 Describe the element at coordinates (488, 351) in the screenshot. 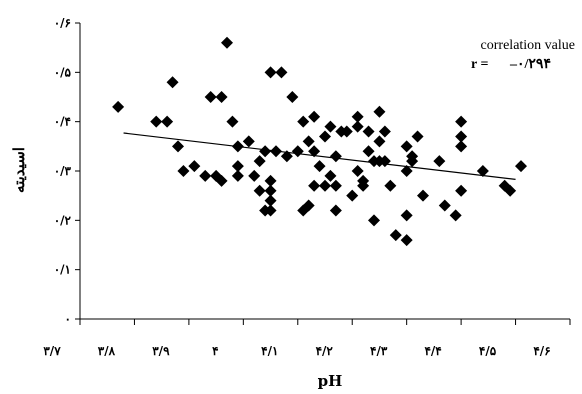

I see `x-tick-label: ۴/۵` at that location.